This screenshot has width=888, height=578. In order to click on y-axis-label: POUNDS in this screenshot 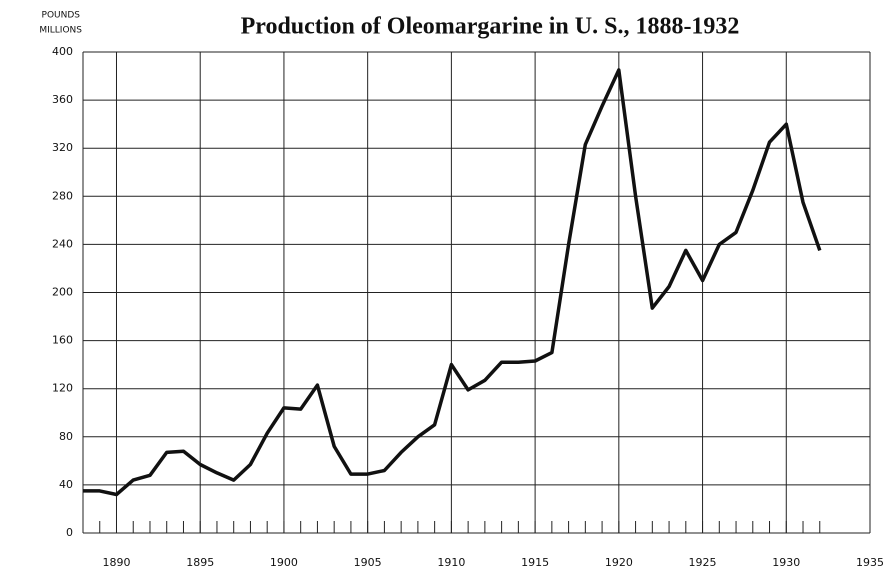, I will do `click(61, 16)`.